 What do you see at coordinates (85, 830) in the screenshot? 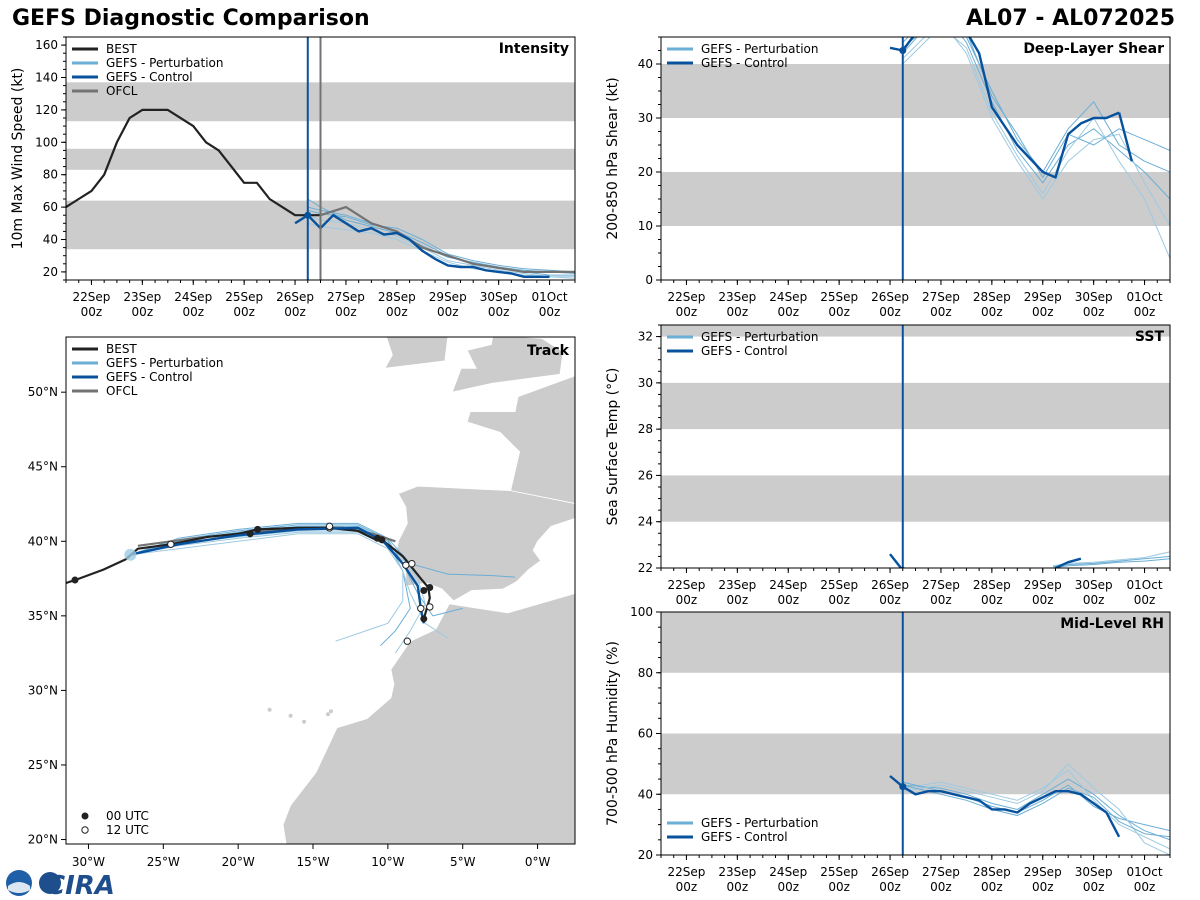
I see `legend-12utc-marker` at bounding box center [85, 830].